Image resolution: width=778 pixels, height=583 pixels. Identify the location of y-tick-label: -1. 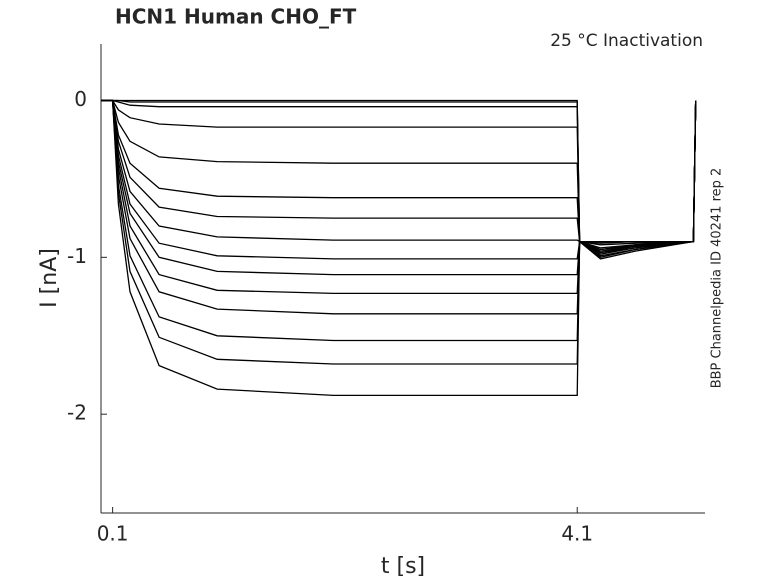
(77, 256).